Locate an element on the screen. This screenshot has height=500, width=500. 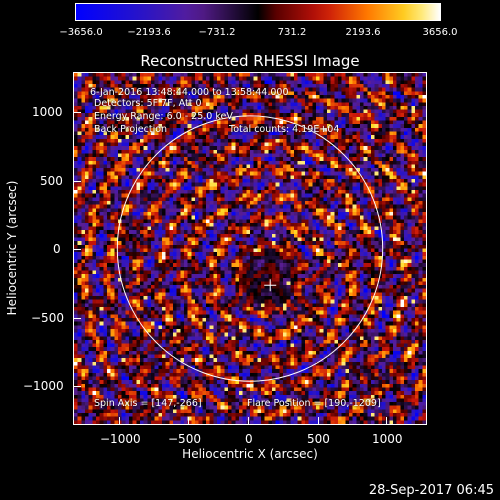
colorbar-tick-label: −731.2 is located at coordinates (217, 32).